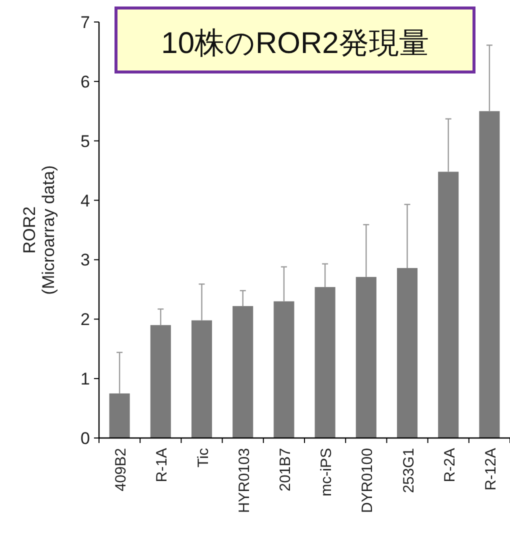 The width and height of the screenshot is (510, 537). What do you see at coordinates (39, 230) in the screenshot?
I see `y-axis-title: ROR2 (Microarray data)` at bounding box center [39, 230].